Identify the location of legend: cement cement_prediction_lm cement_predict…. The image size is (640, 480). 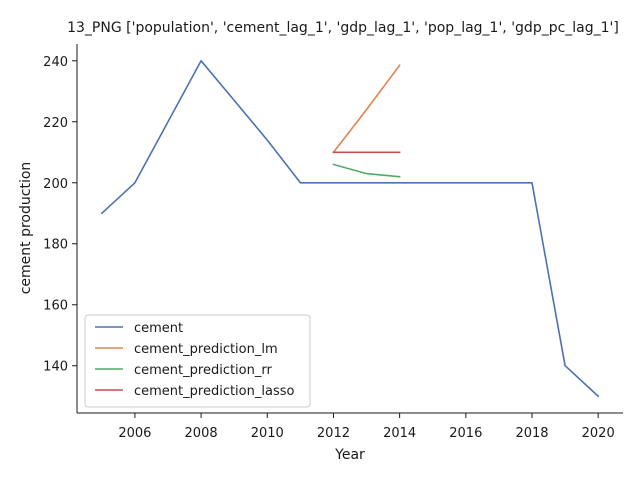
(197, 361).